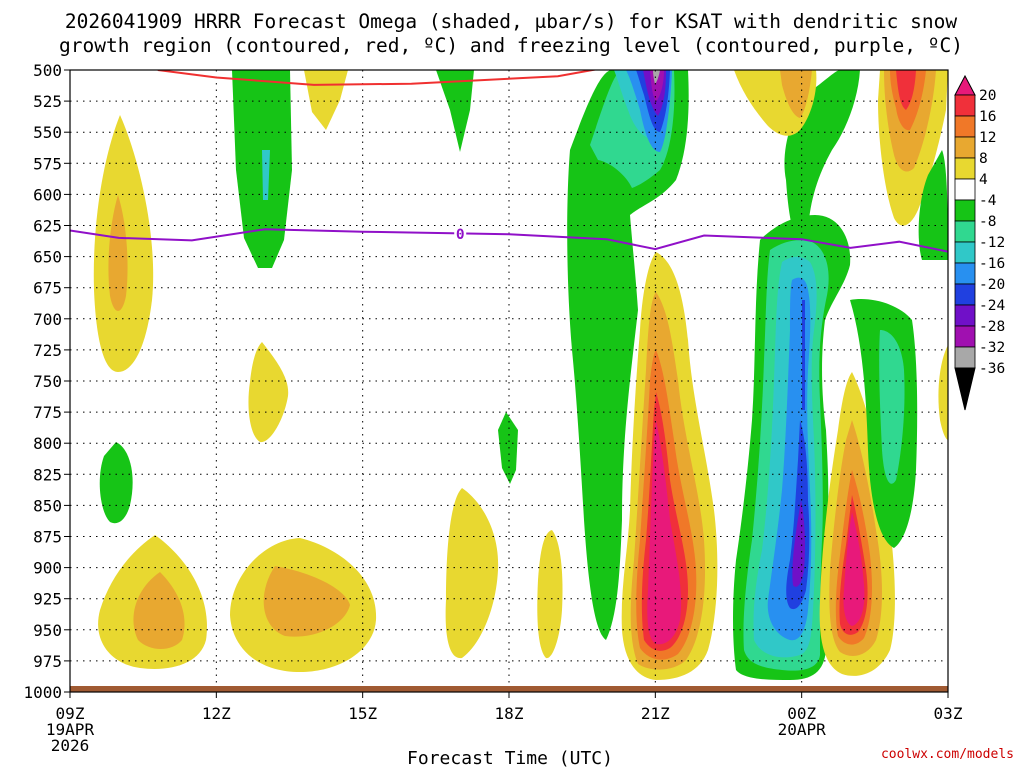 This screenshot has height=768, width=1024. I want to click on watermark: coolwx.com/models, so click(947, 754).